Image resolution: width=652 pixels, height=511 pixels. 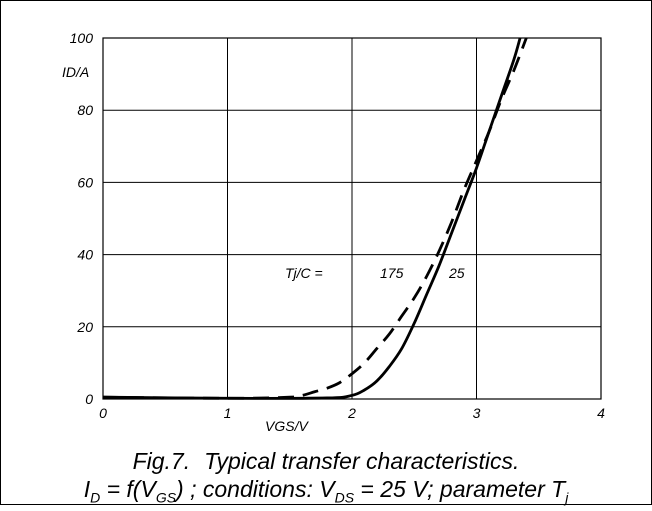 I want to click on y-tick-label: 40, so click(x=85, y=255).